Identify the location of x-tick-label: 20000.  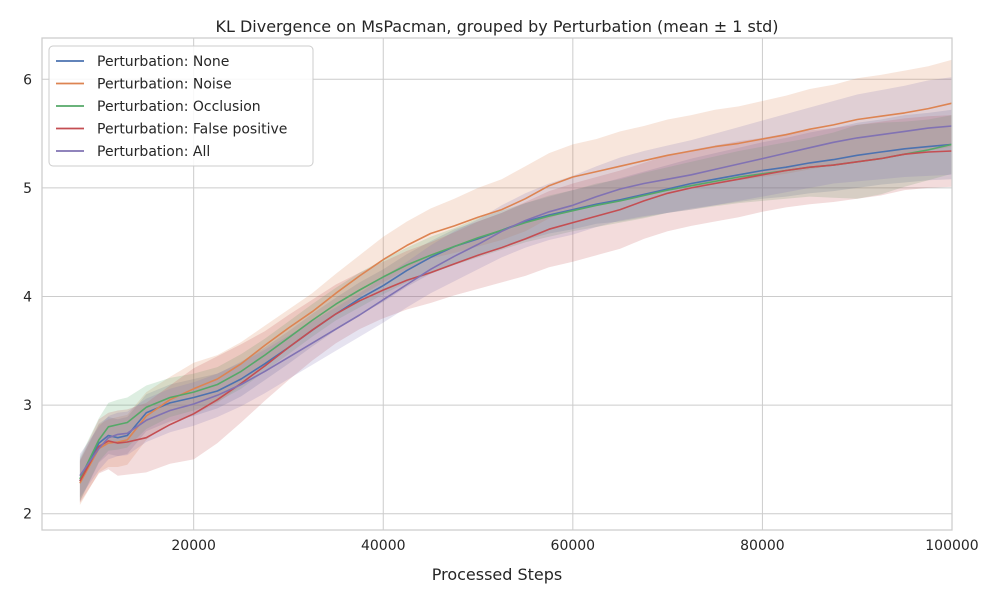
(193, 546).